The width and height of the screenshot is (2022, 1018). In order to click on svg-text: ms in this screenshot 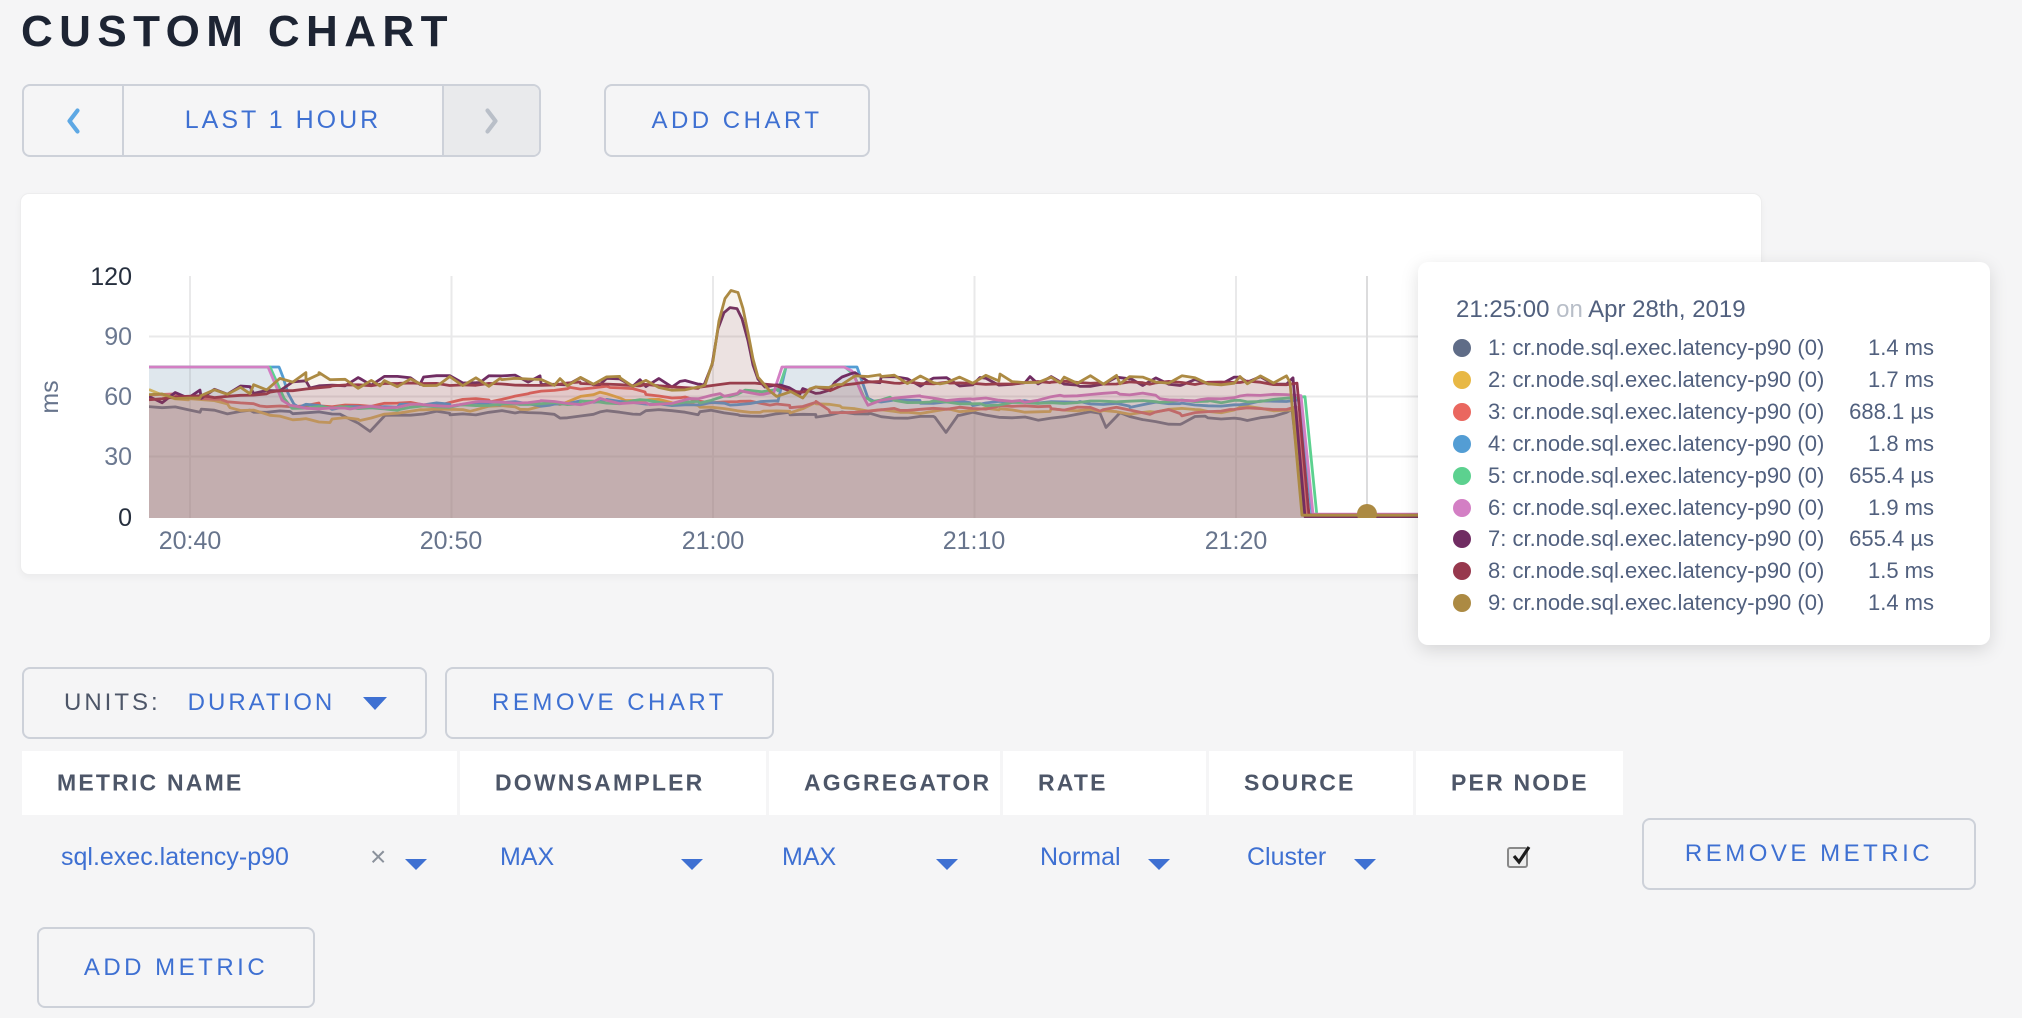, I will do `click(50, 396)`.